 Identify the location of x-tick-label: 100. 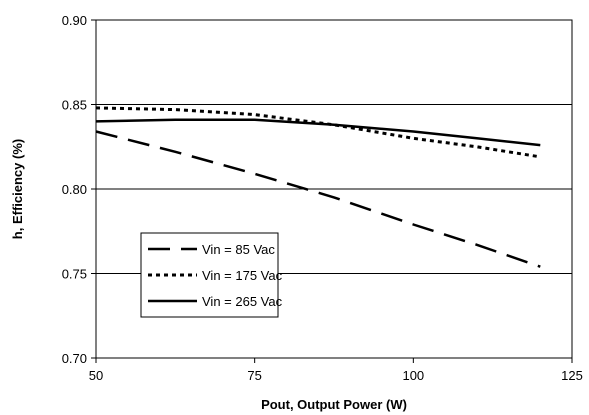
(413, 375).